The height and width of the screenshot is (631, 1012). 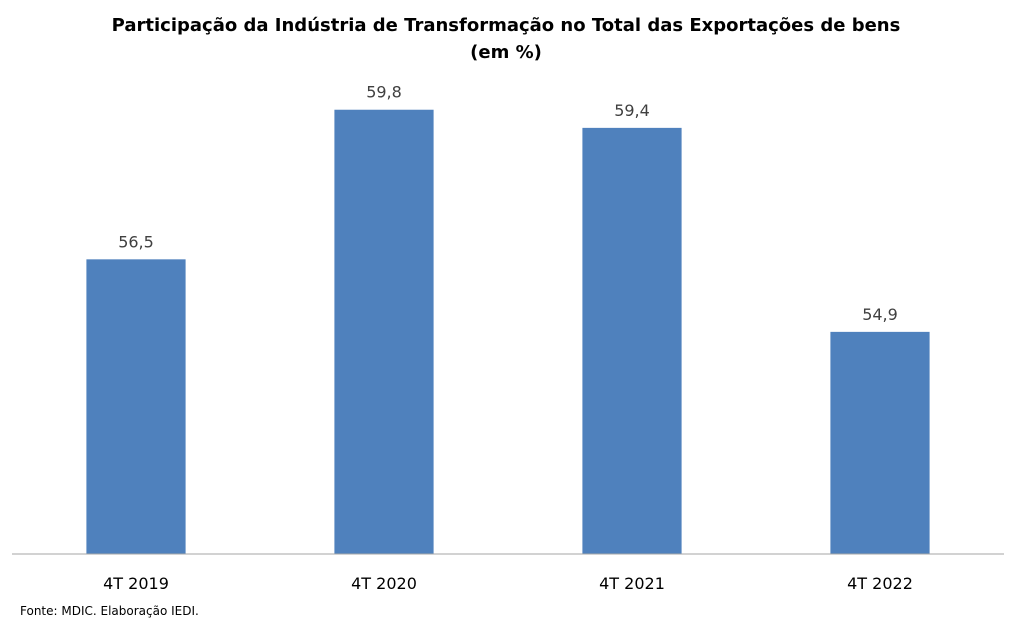 I want to click on bar-4t-2021, so click(x=632, y=340).